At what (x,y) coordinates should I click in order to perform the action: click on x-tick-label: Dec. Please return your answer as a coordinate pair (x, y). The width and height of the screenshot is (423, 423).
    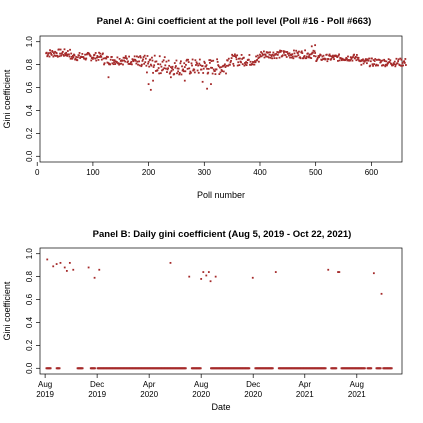
    Looking at the image, I should click on (97, 384).